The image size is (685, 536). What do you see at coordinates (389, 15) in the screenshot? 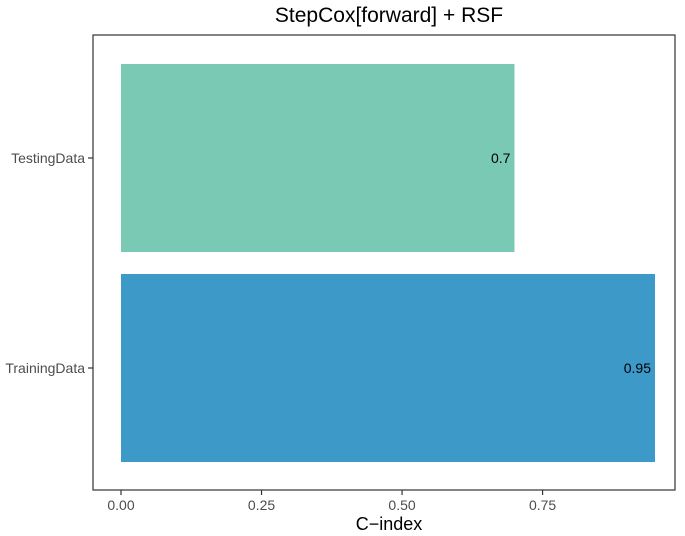
I see `chart-title: StepCox[forward] + RSF` at bounding box center [389, 15].